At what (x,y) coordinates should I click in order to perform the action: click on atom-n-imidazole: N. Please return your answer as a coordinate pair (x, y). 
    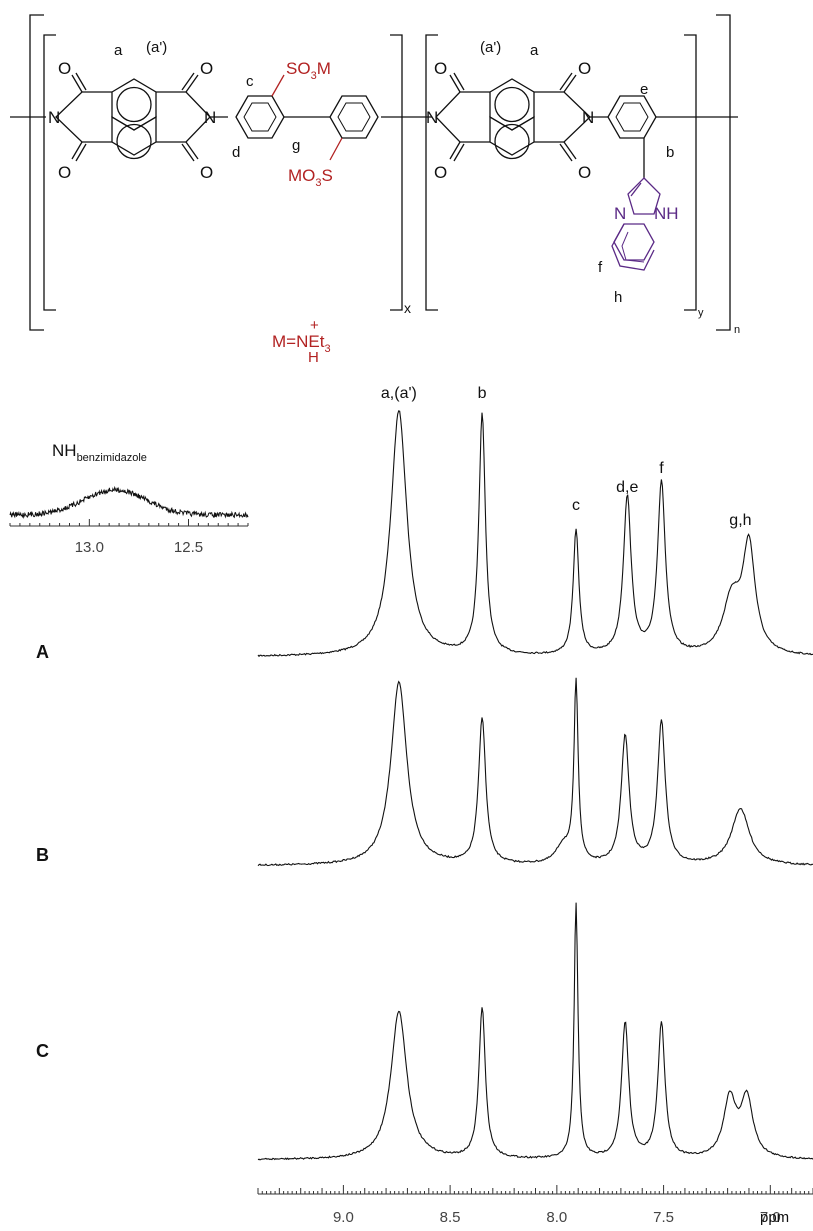
    Looking at the image, I should click on (620, 213).